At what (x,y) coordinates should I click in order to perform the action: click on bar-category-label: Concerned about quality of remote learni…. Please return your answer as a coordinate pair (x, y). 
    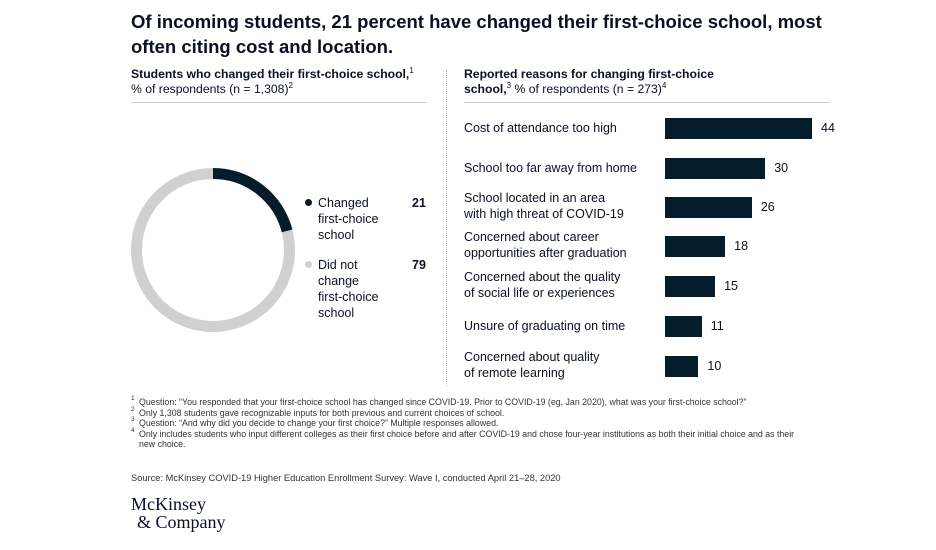
    Looking at the image, I should click on (532, 365).